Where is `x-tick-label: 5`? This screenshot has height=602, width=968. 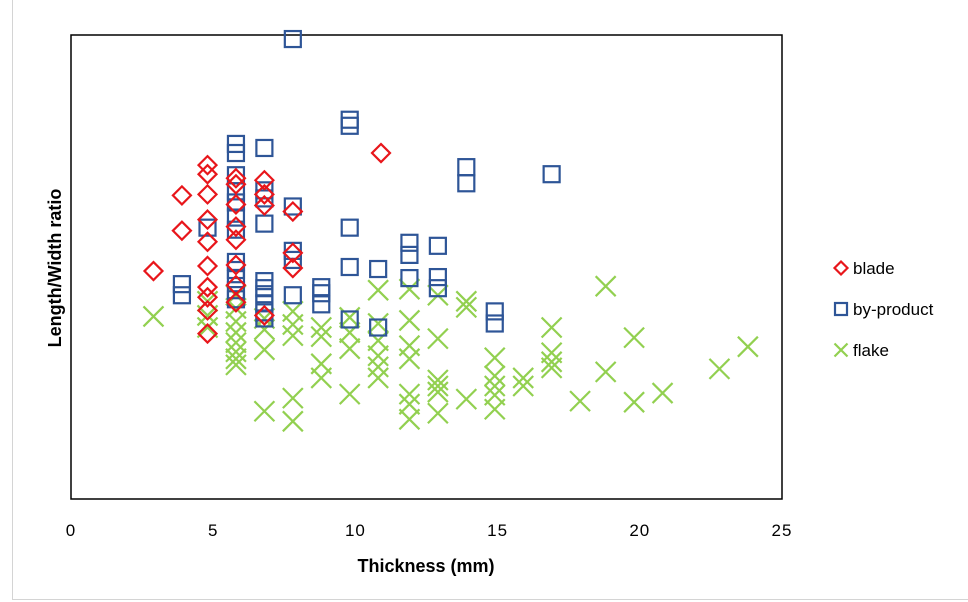
x-tick-label: 5 is located at coordinates (213, 530).